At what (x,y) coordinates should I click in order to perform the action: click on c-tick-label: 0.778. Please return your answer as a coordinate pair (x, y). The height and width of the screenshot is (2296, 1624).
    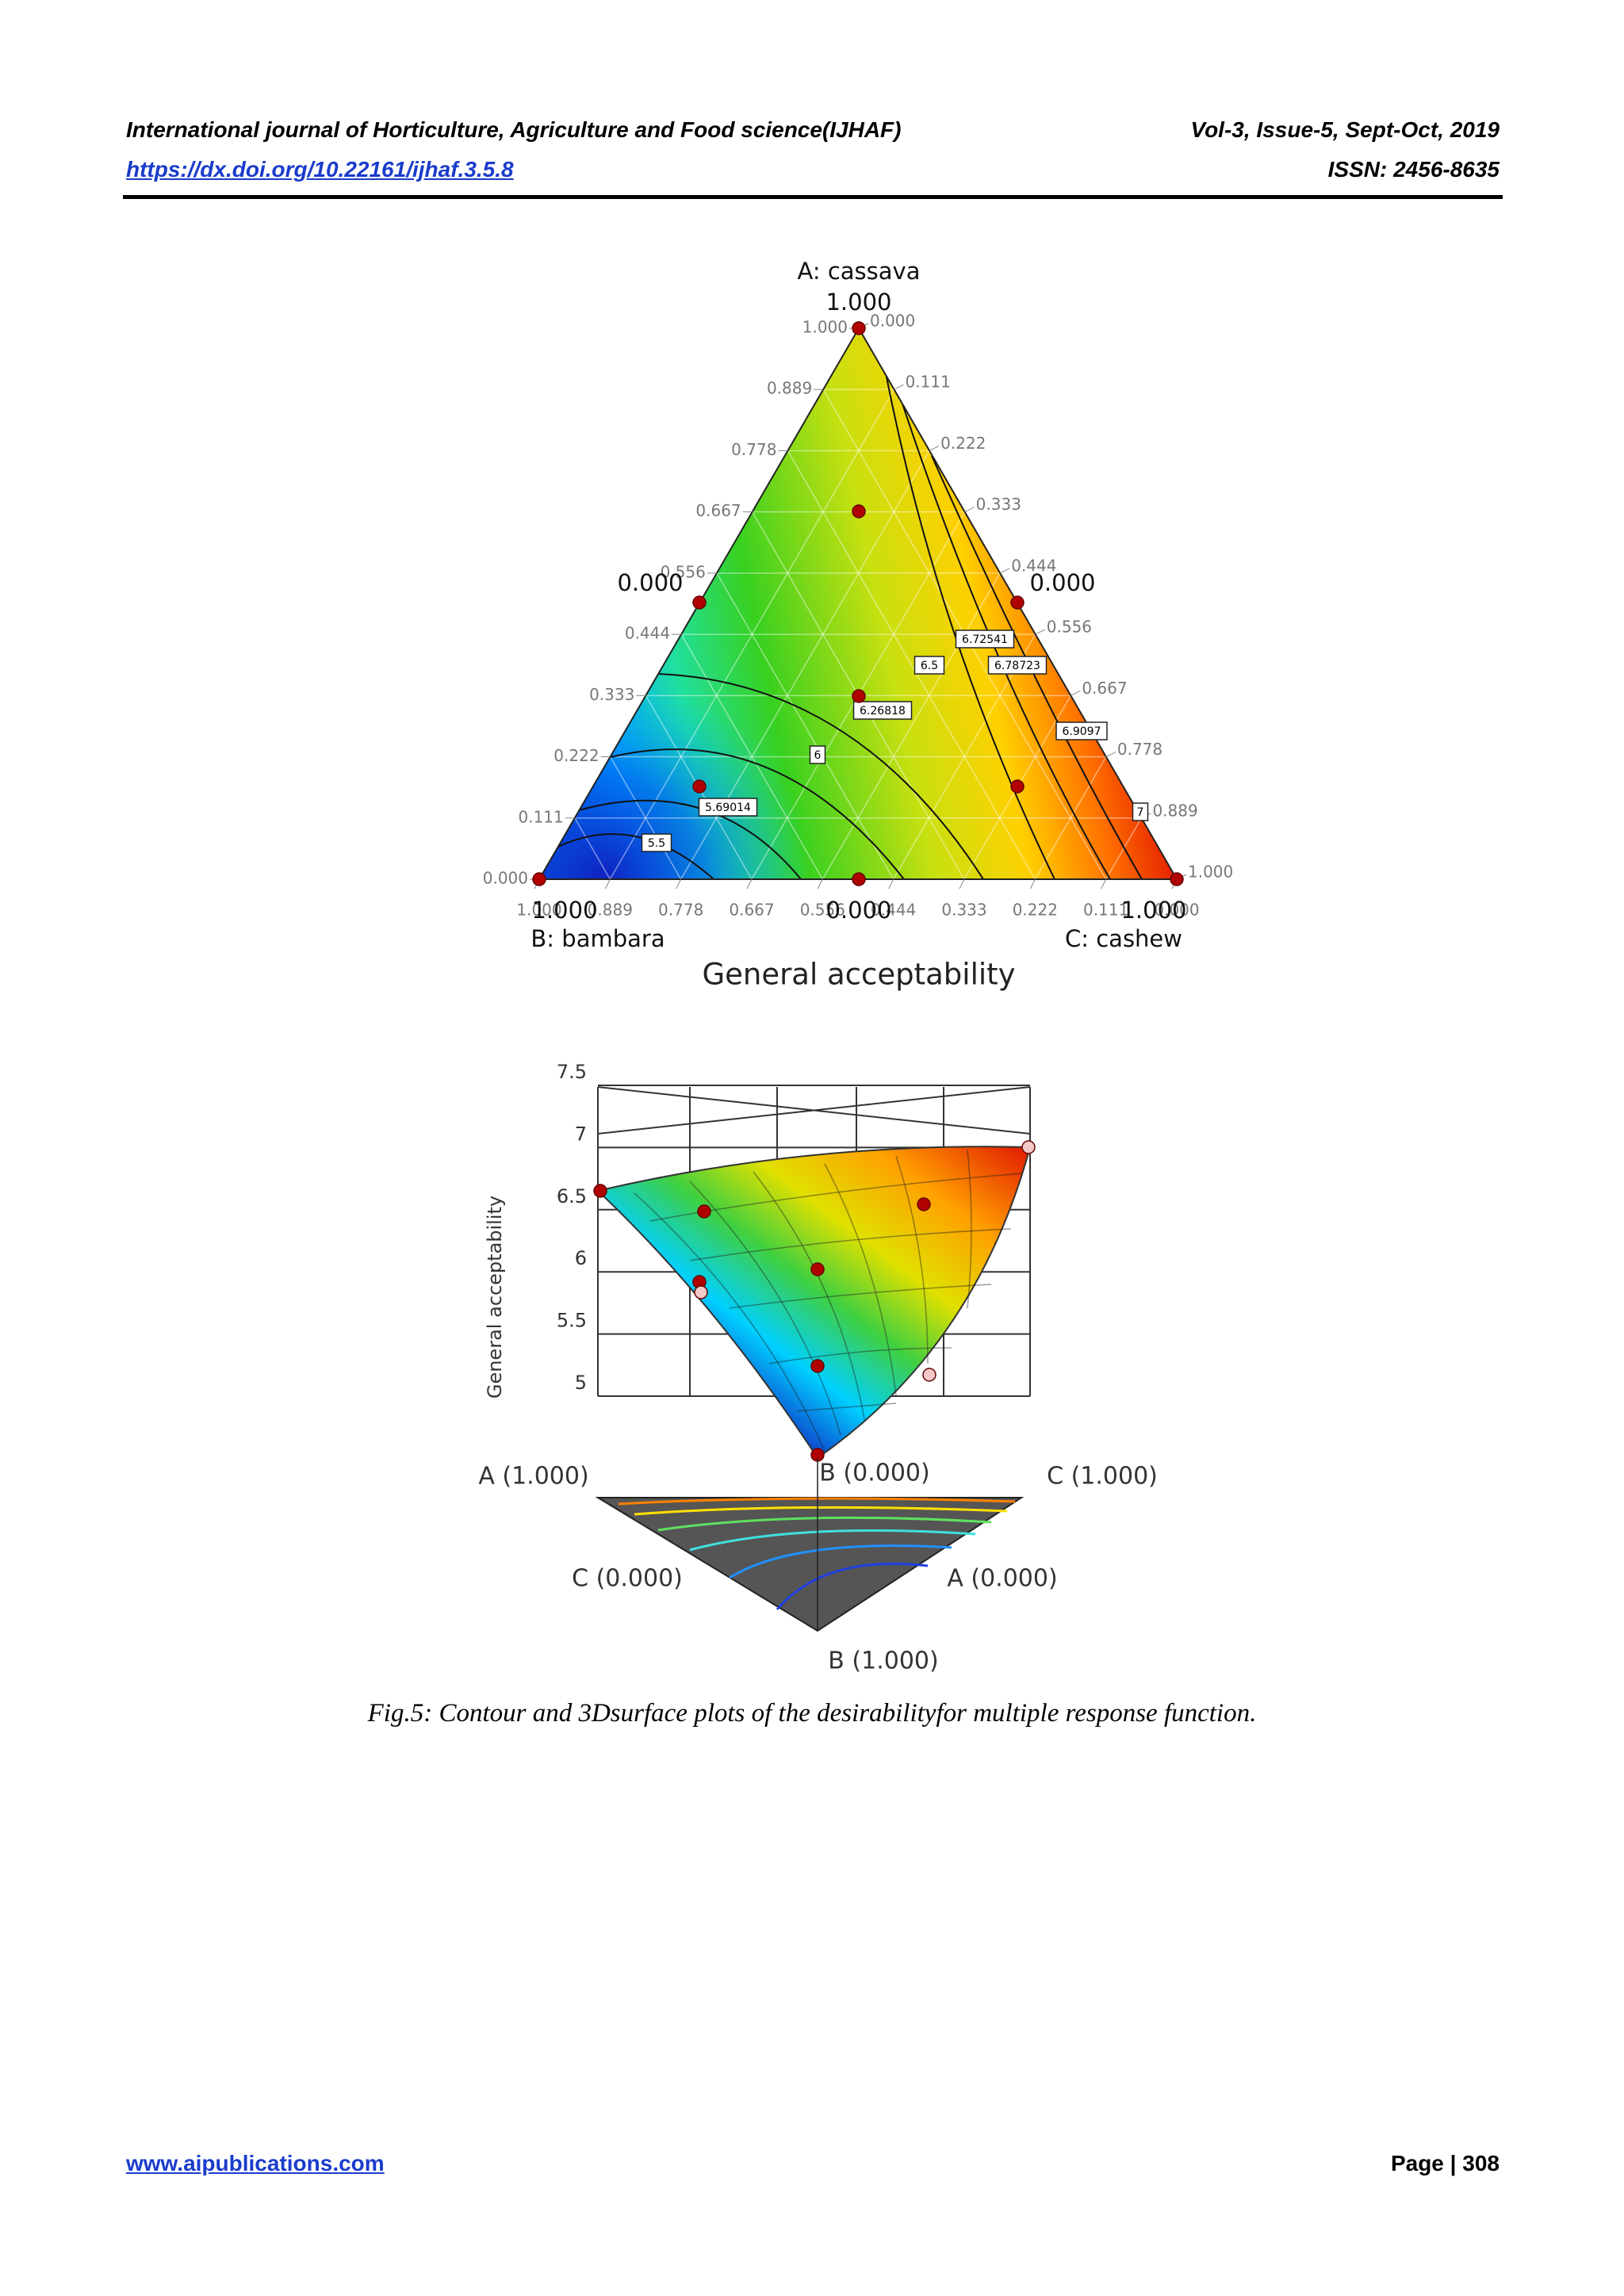
    Looking at the image, I should click on (1139, 750).